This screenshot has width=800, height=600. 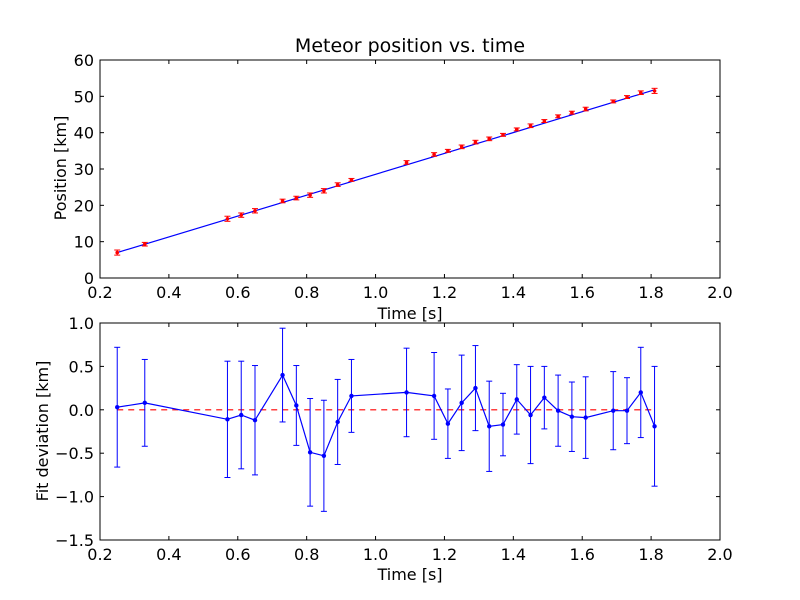 What do you see at coordinates (81, 323) in the screenshot?
I see `y-tick-label: 1.0` at bounding box center [81, 323].